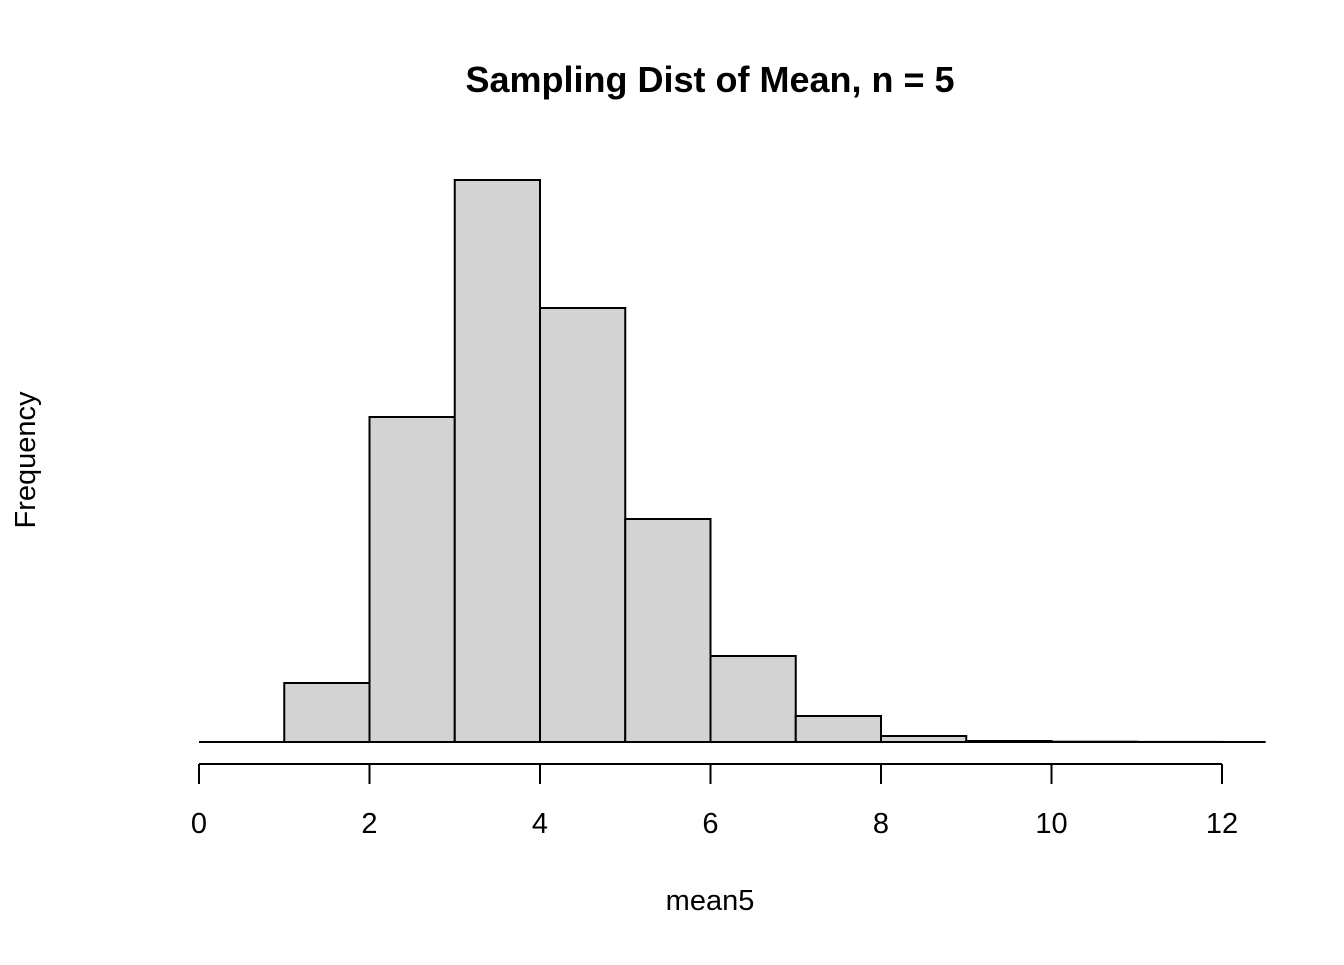 The image size is (1344, 965). I want to click on x-tick-label-3: 6, so click(710, 824).